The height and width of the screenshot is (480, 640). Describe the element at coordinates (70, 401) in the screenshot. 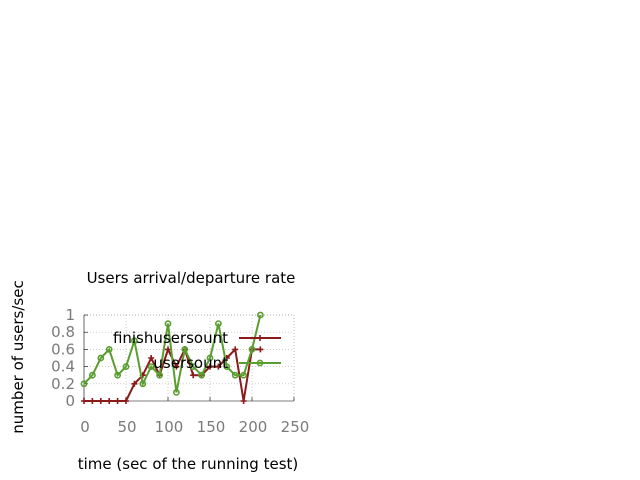

I see `y-tick-label: 0` at that location.